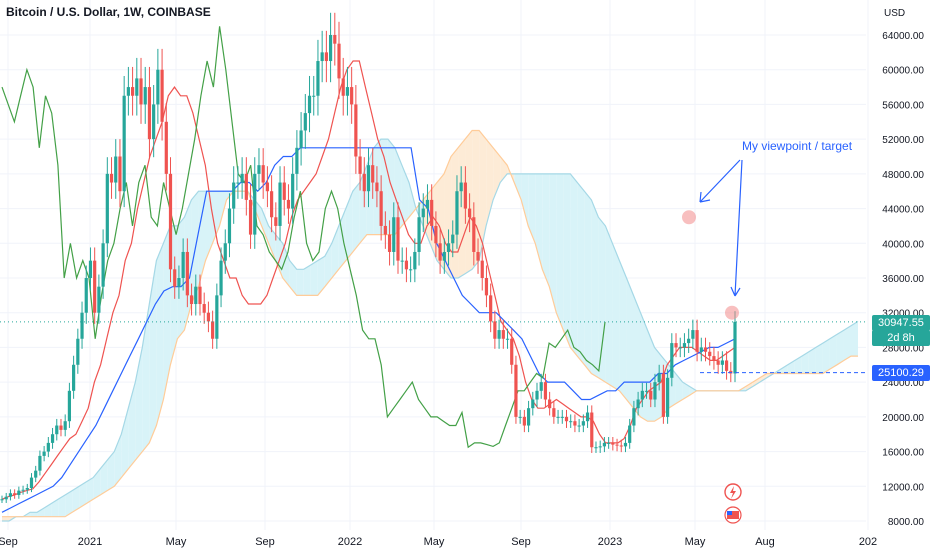 This screenshot has height=555, width=932. I want to click on price-tick: 8000.00, so click(906, 522).